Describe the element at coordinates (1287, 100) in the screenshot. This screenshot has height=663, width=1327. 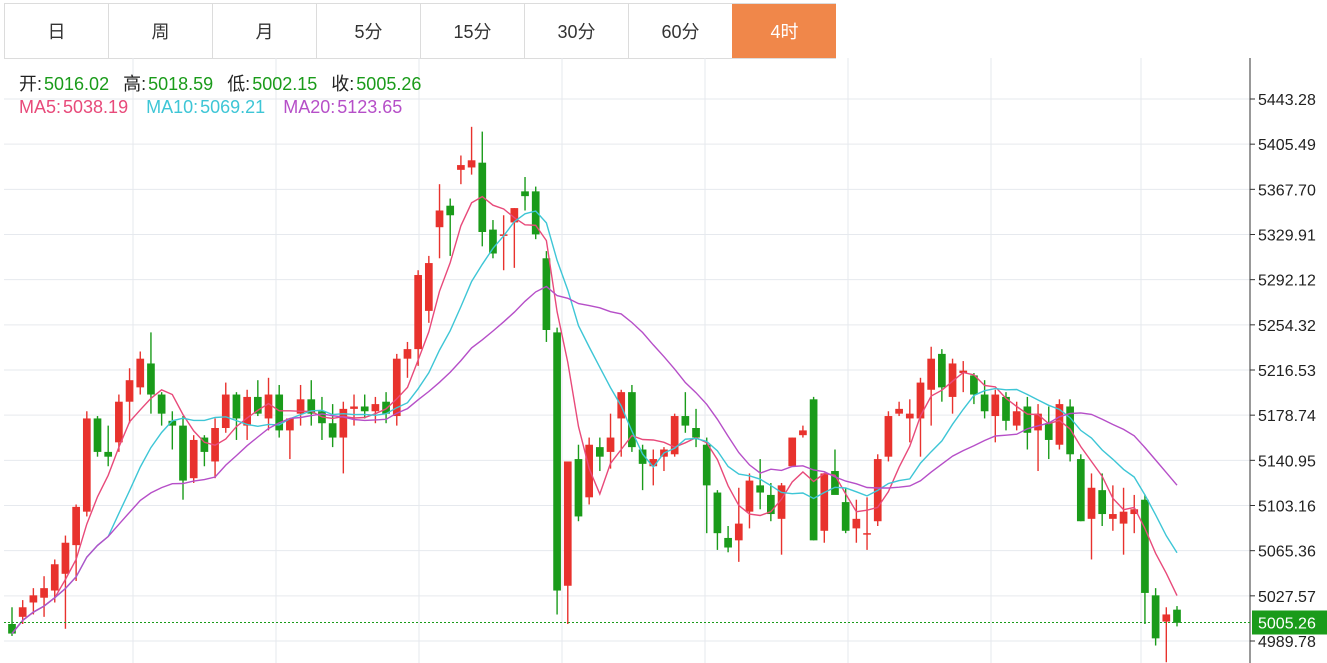
I see `y-tick-label: 5443.28` at that location.